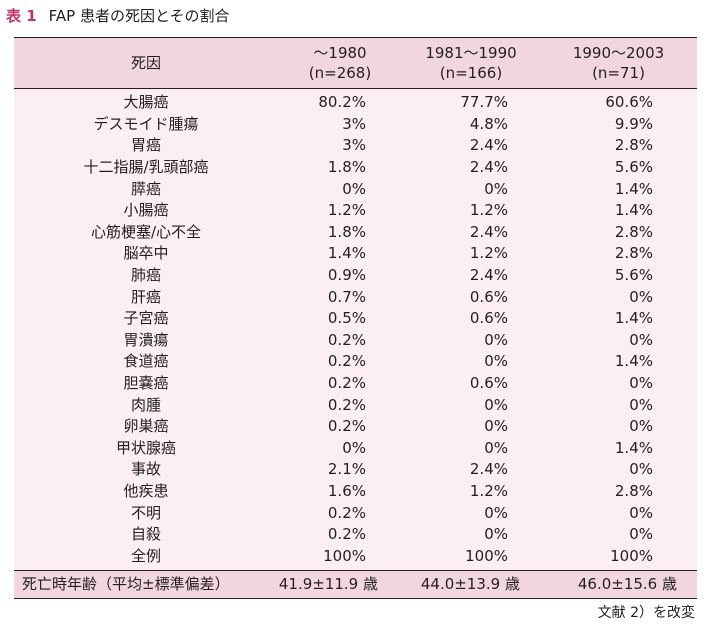 The width and height of the screenshot is (707, 637). What do you see at coordinates (488, 123) in the screenshot?
I see `value-cell-period-2: 4.8%` at bounding box center [488, 123].